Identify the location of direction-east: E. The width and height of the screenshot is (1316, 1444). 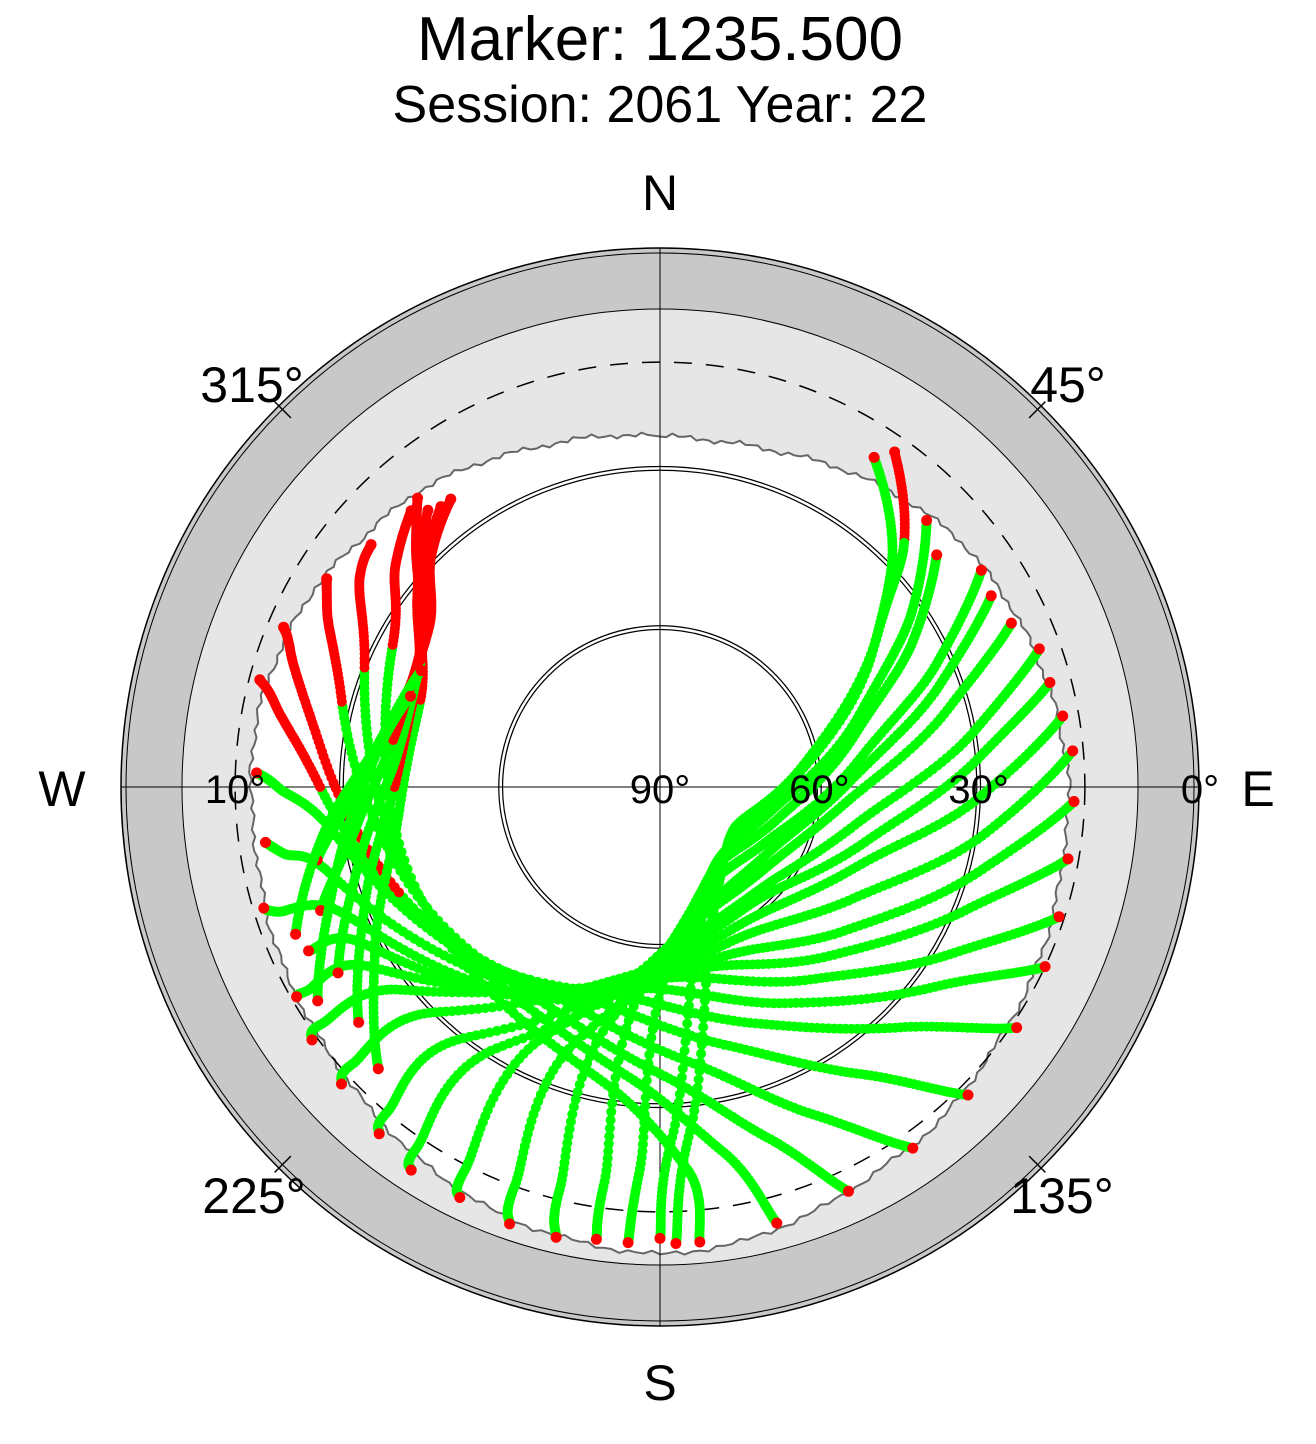
(1257, 789).